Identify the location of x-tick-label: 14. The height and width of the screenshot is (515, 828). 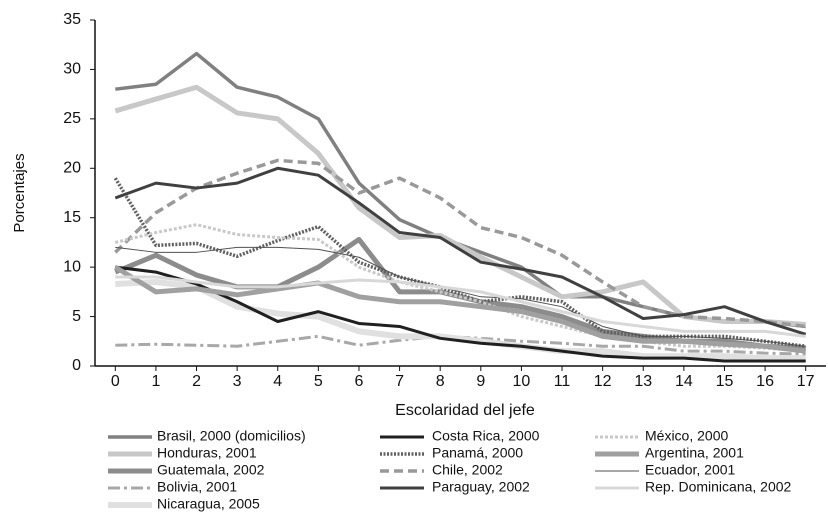
(684, 381).